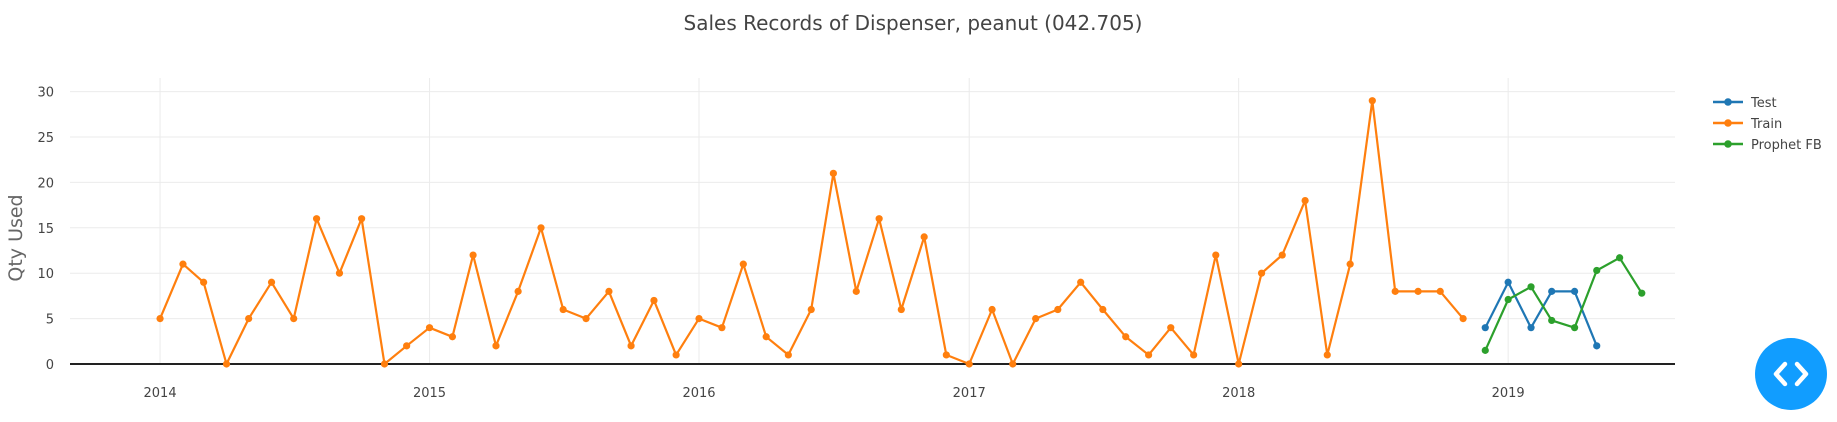  What do you see at coordinates (969, 393) in the screenshot?
I see `x-tick-label: 2017` at bounding box center [969, 393].